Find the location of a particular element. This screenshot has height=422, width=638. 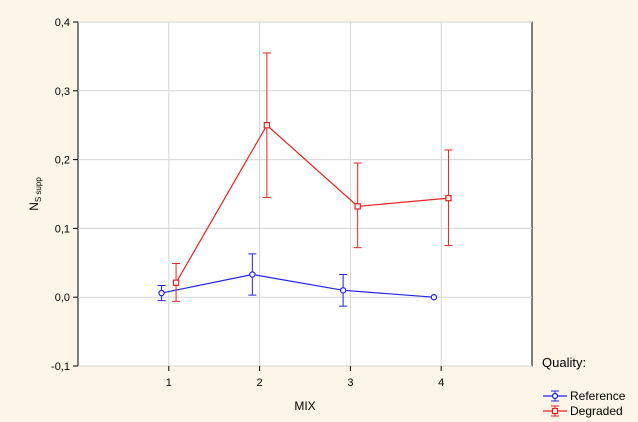

legend-item-reference: Reference is located at coordinates (583, 396).